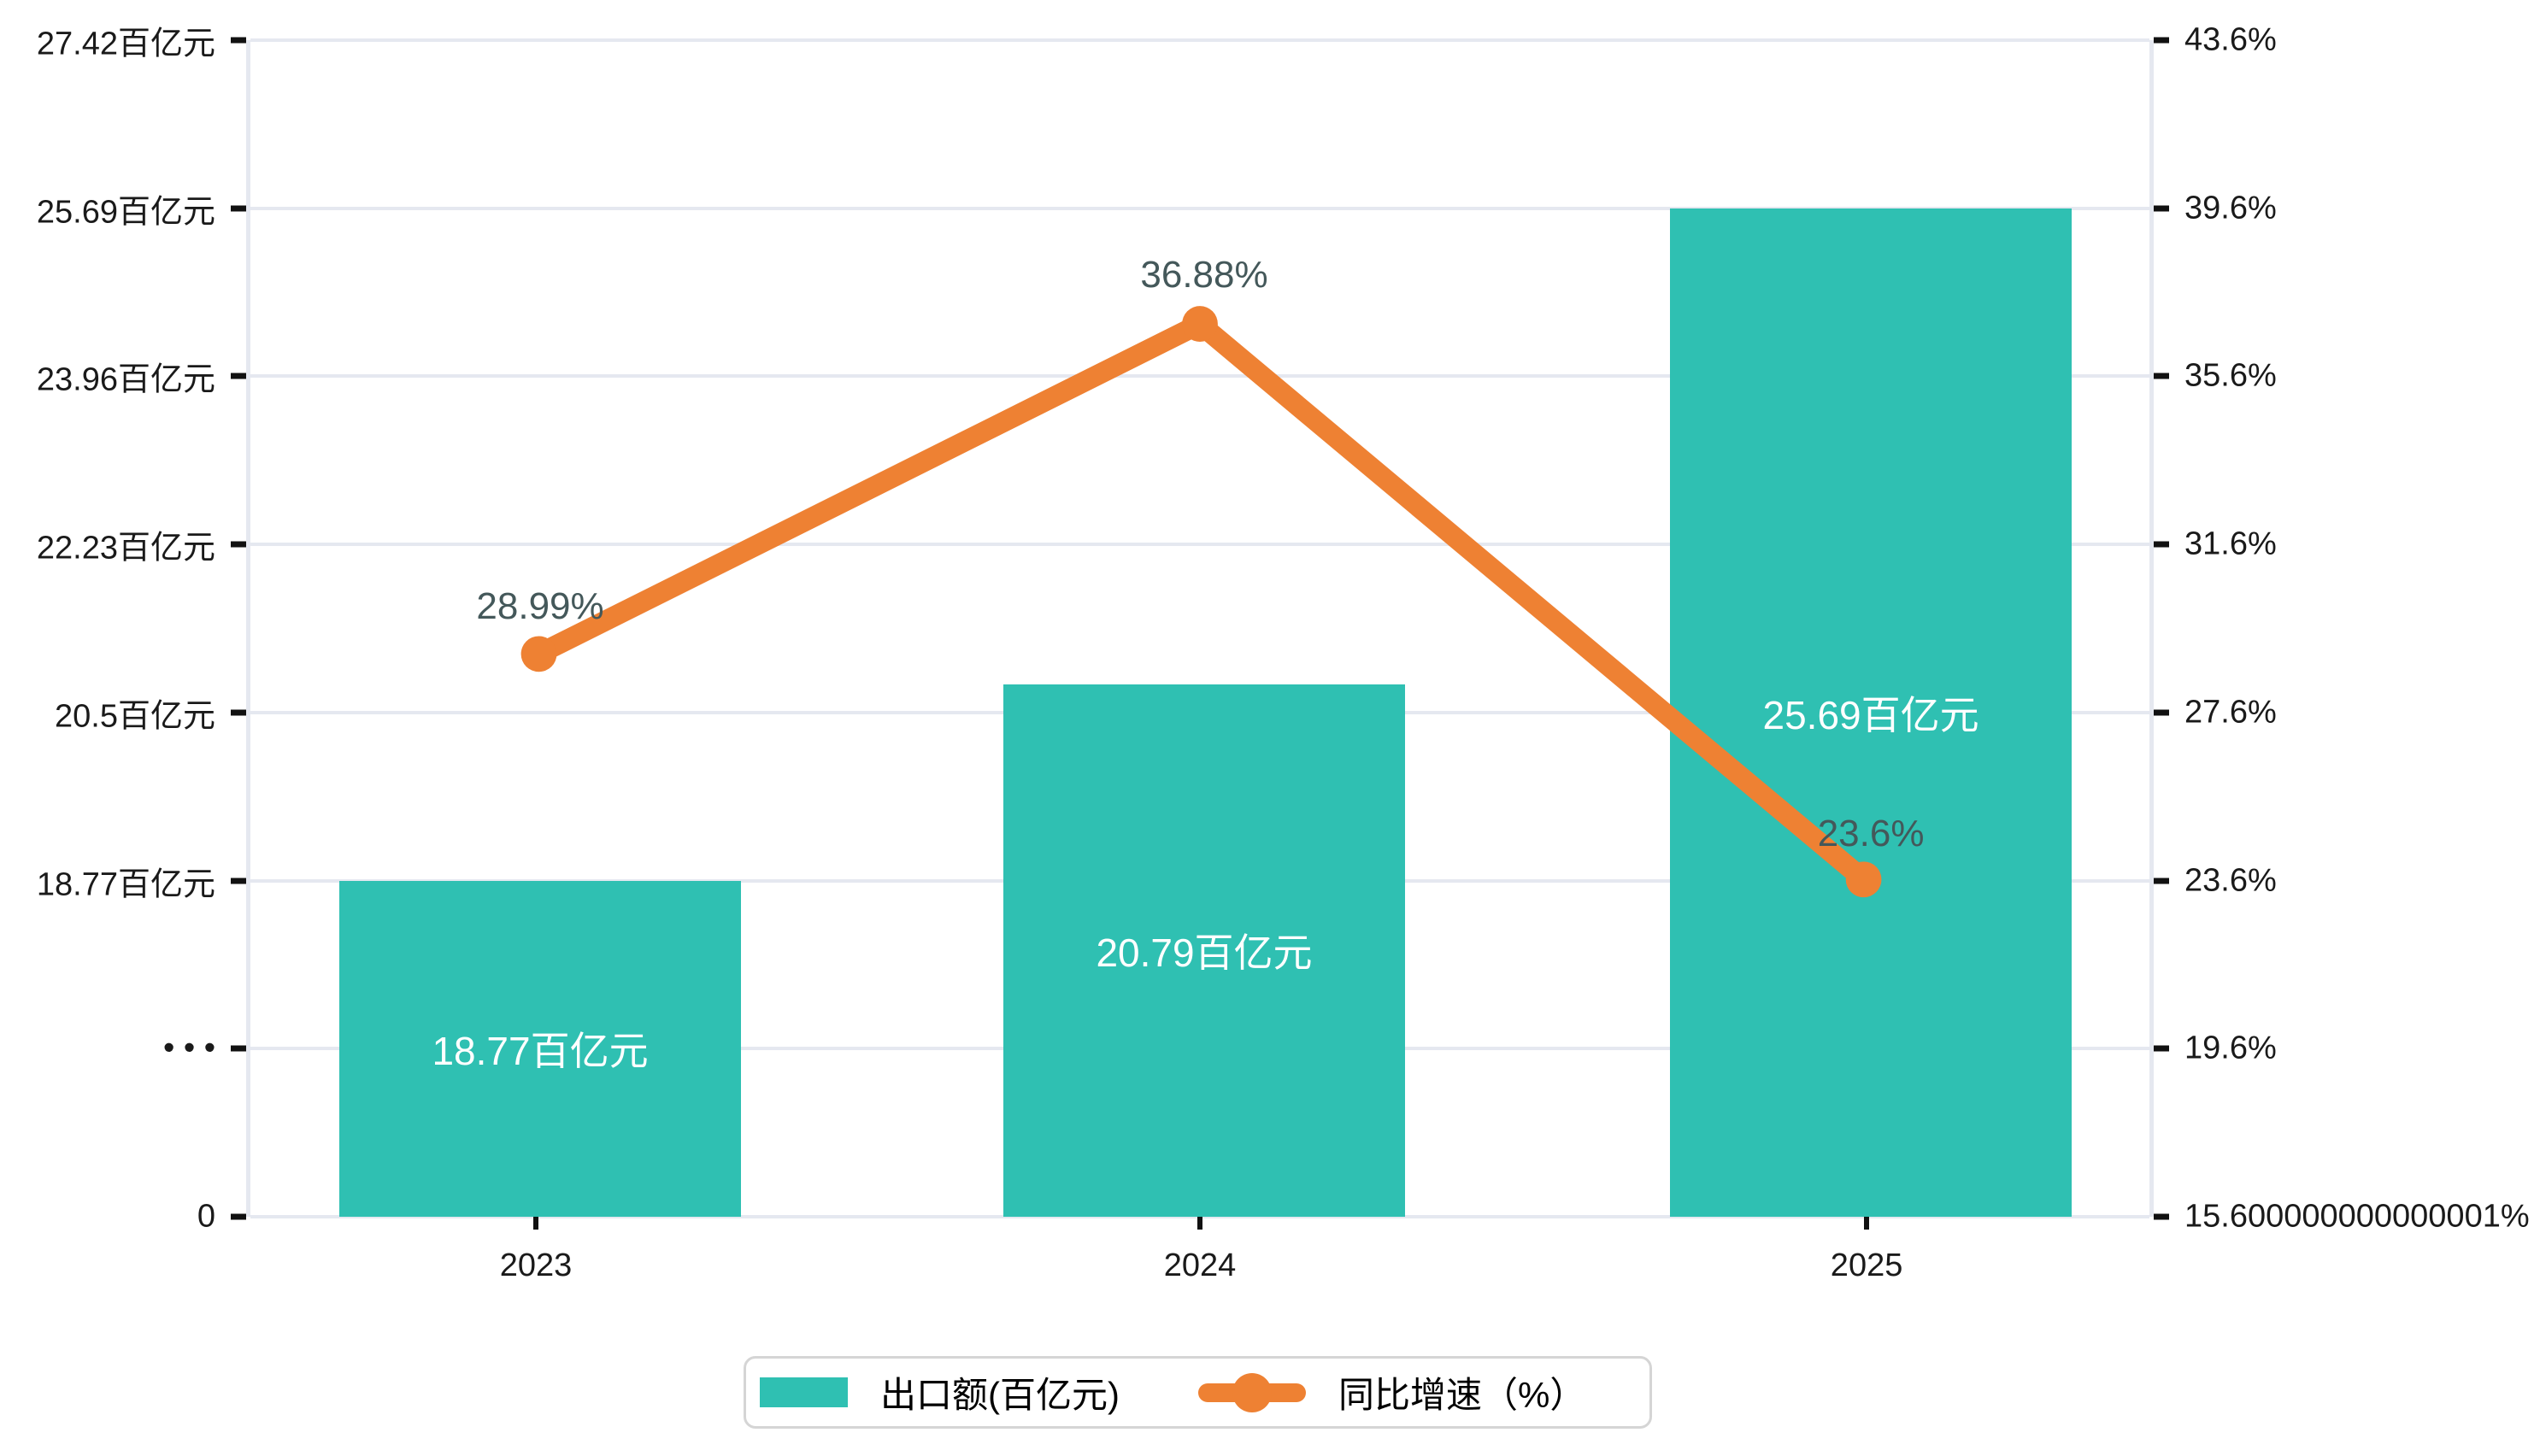 The height and width of the screenshot is (1456, 2540). I want to click on left-axis-tick-label: 22.23百亿元, so click(126, 548).